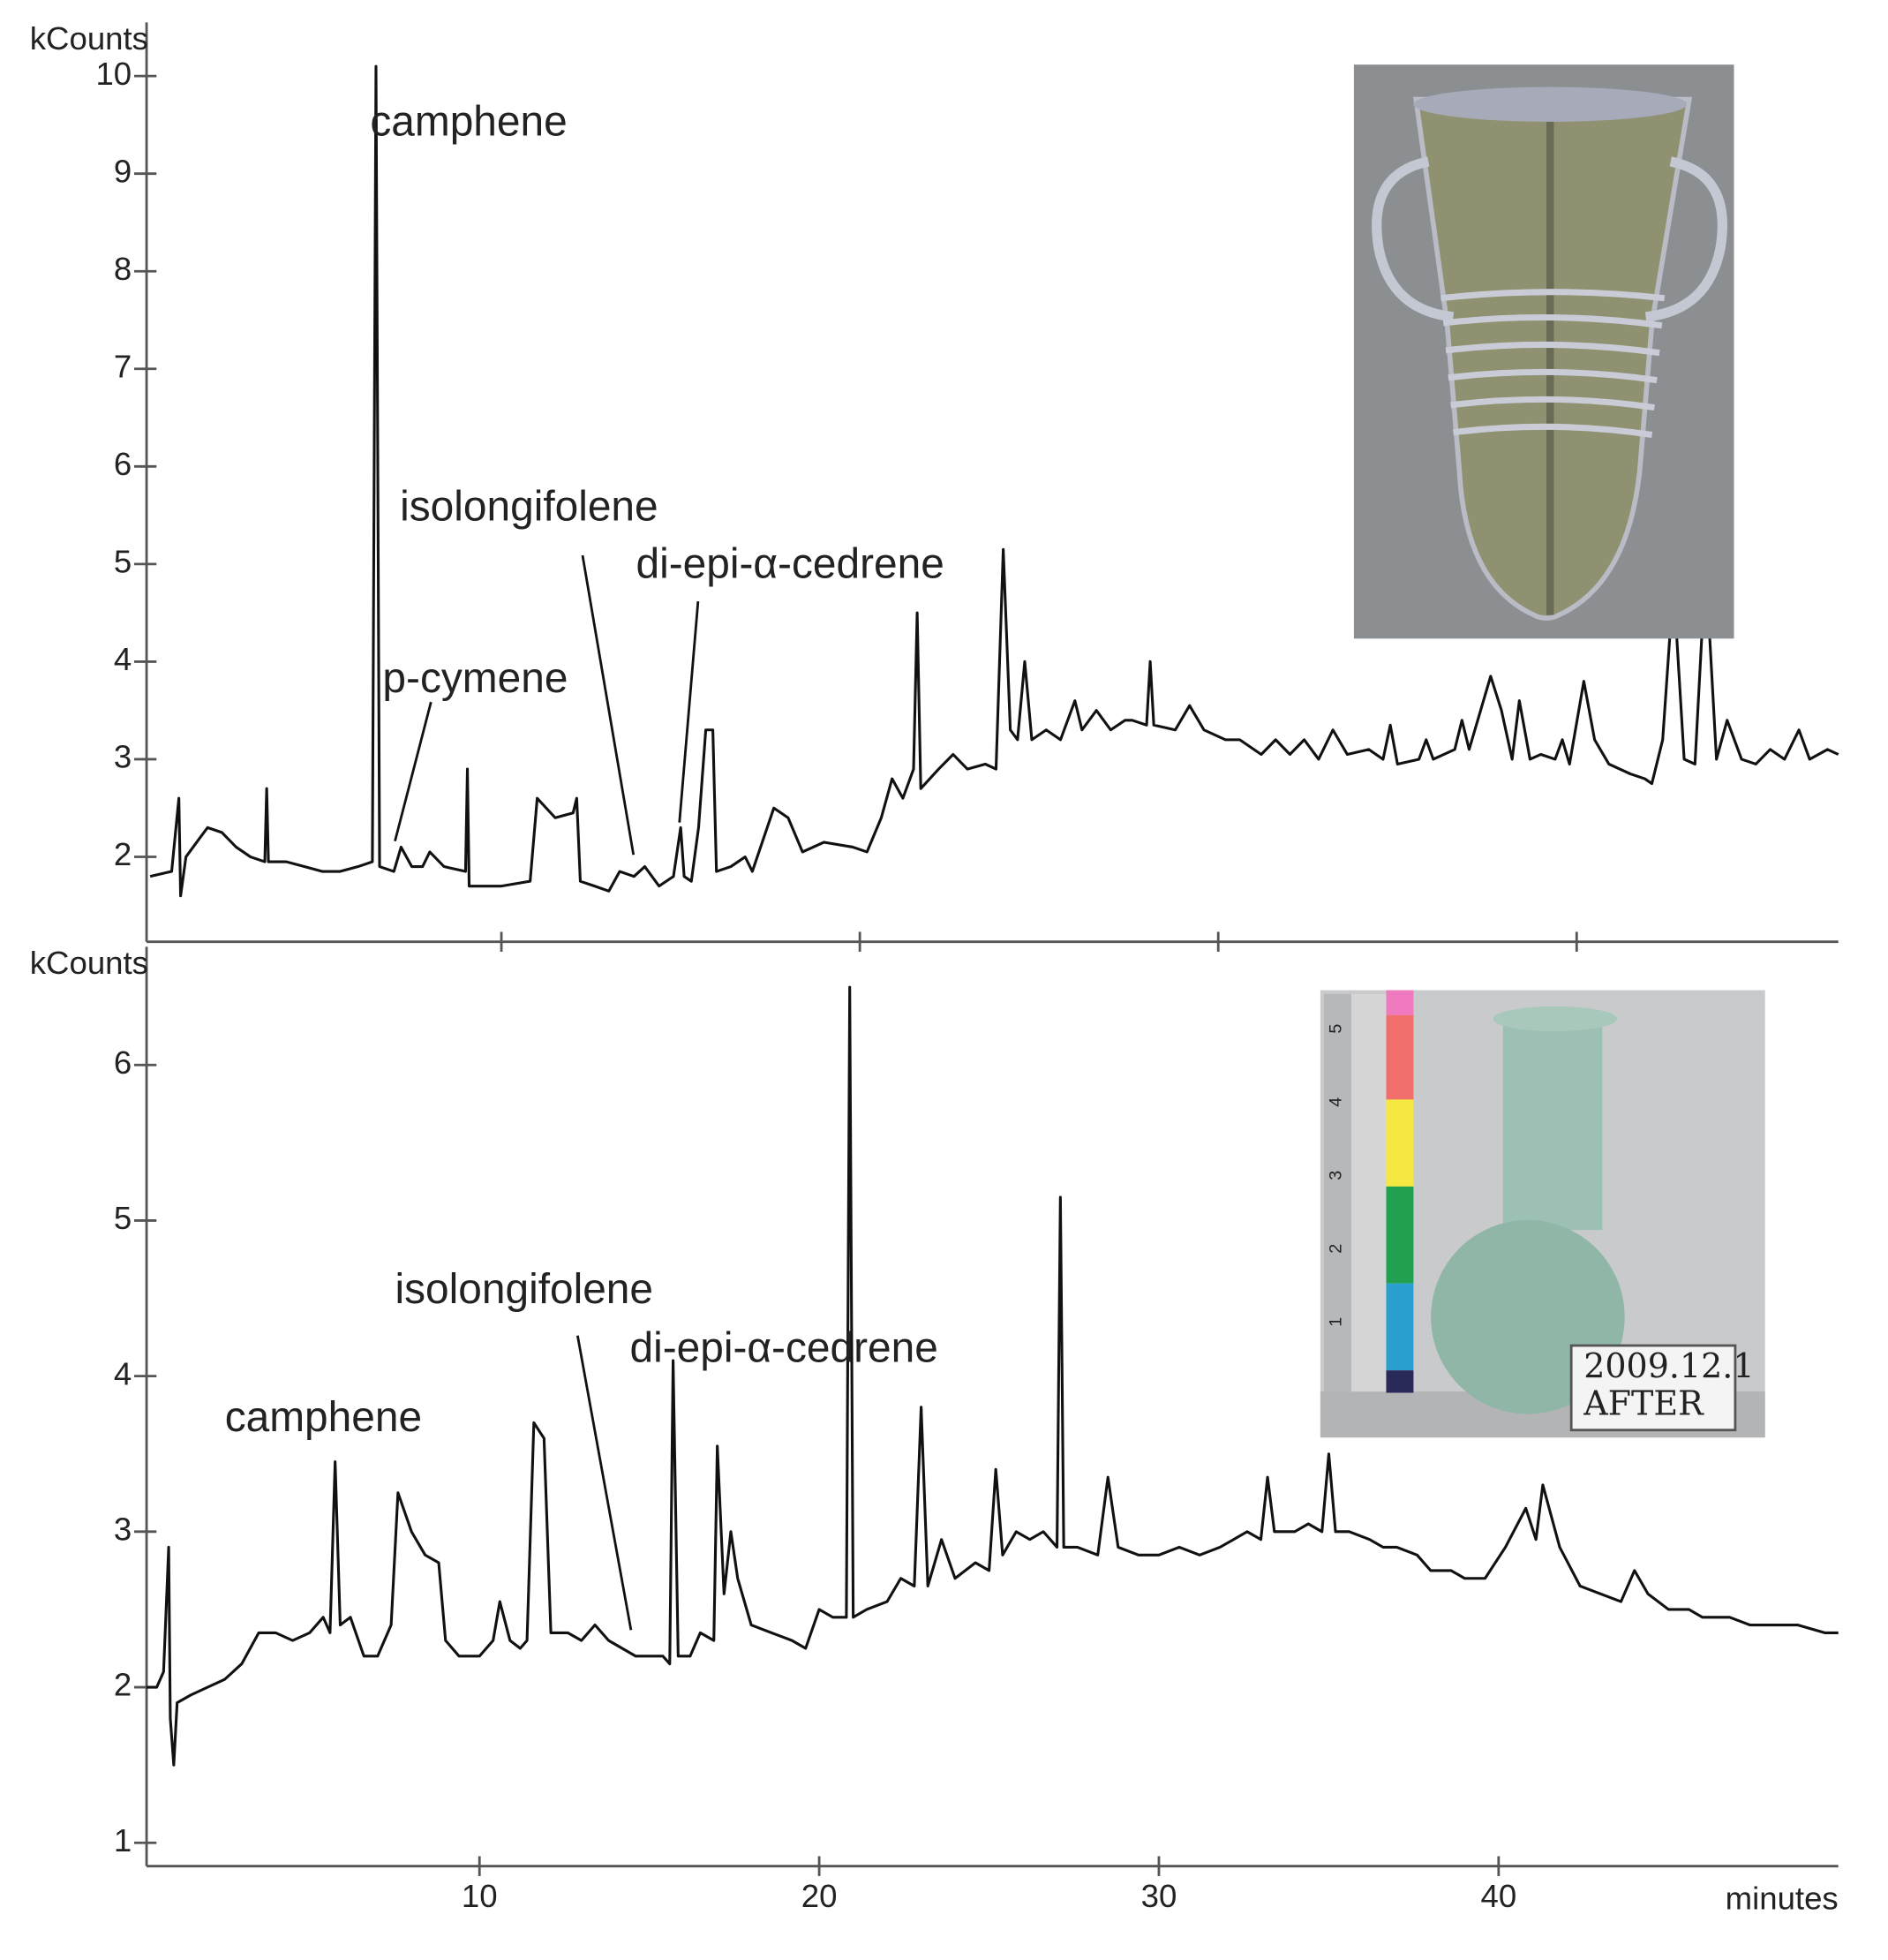 The height and width of the screenshot is (1960, 1888). What do you see at coordinates (123, 366) in the screenshot?
I see `y-tick-label: 7` at bounding box center [123, 366].